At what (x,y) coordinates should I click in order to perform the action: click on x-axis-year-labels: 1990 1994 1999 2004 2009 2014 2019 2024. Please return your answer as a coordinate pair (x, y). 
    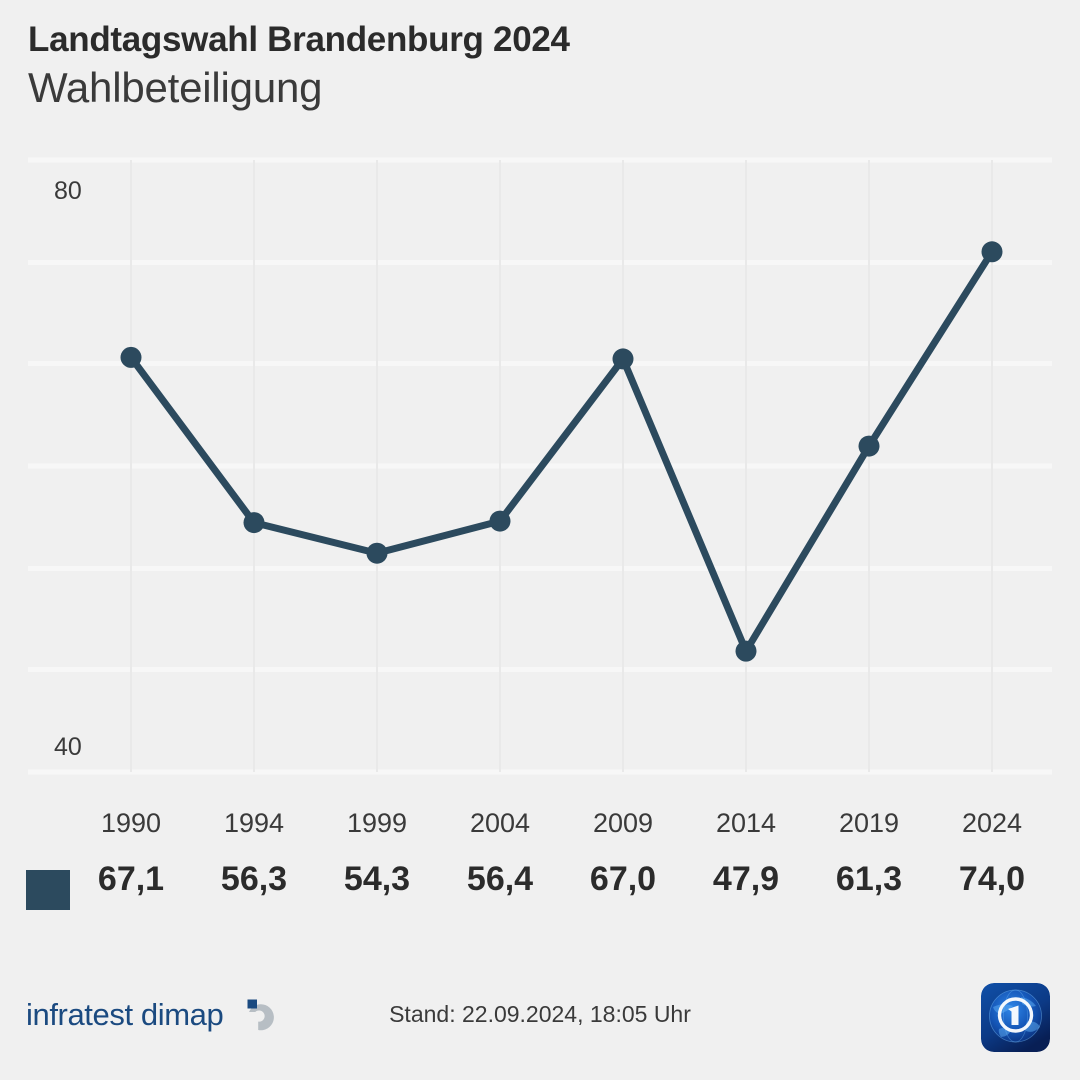
    Looking at the image, I should click on (540, 829).